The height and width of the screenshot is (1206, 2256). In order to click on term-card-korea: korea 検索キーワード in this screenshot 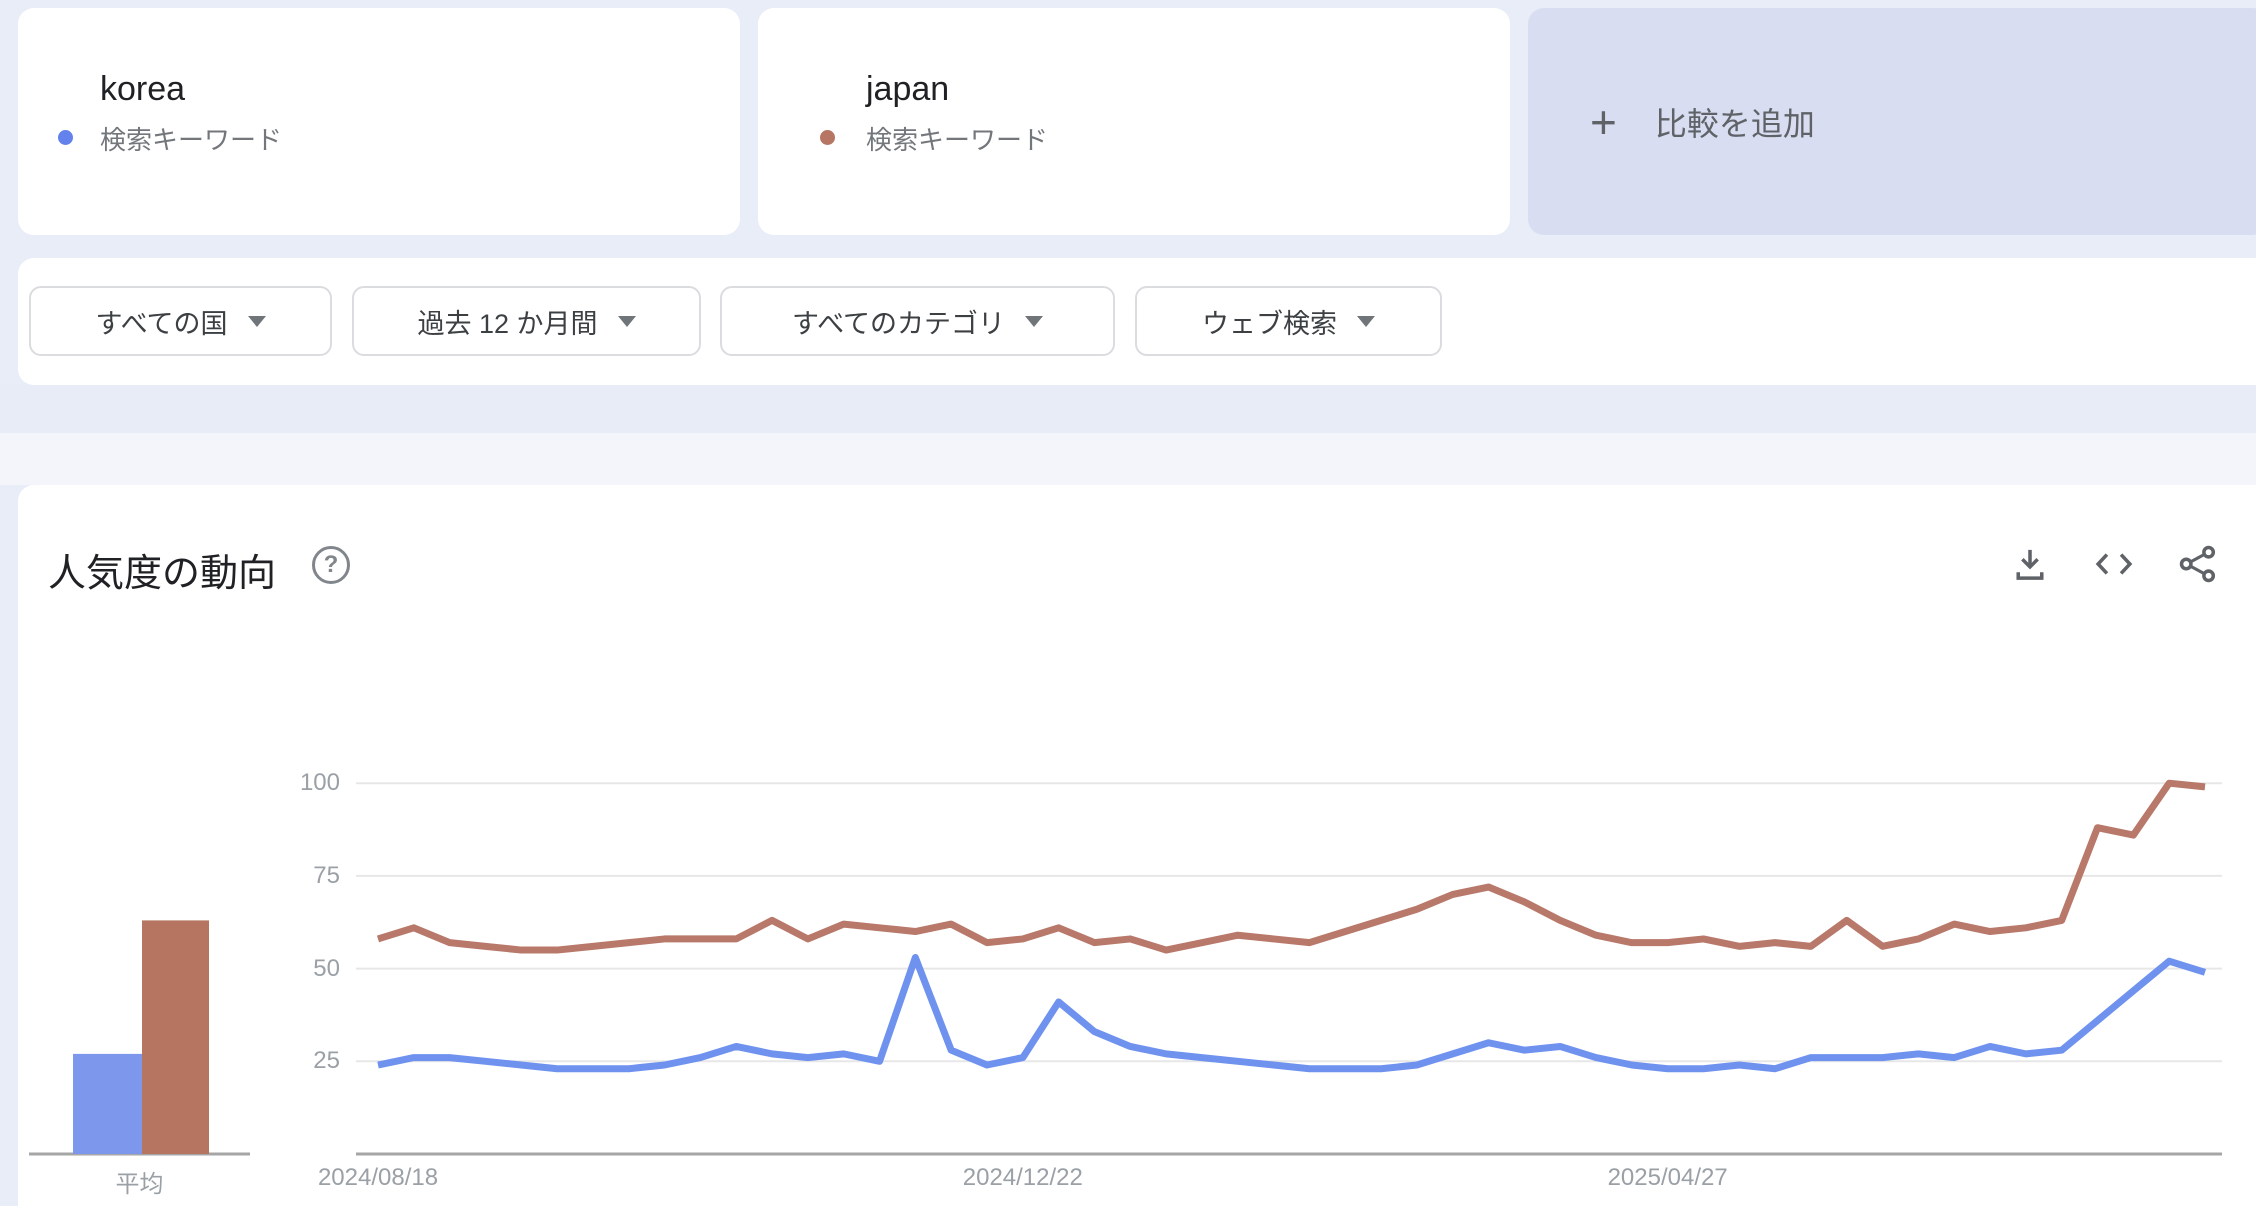, I will do `click(379, 121)`.